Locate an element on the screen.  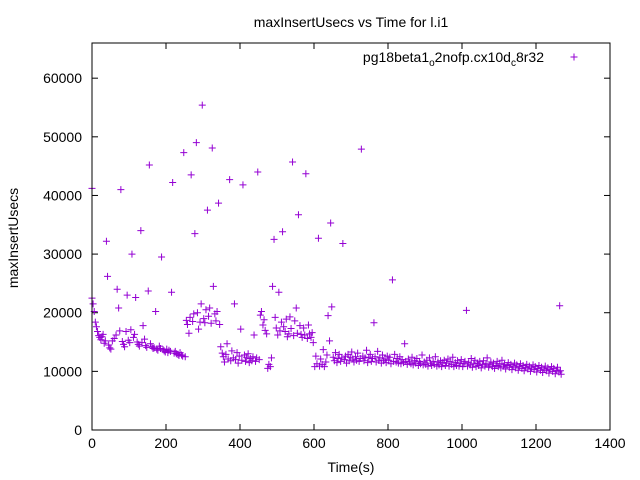
legend-text-part: pg18beta1 is located at coordinates (396, 57).